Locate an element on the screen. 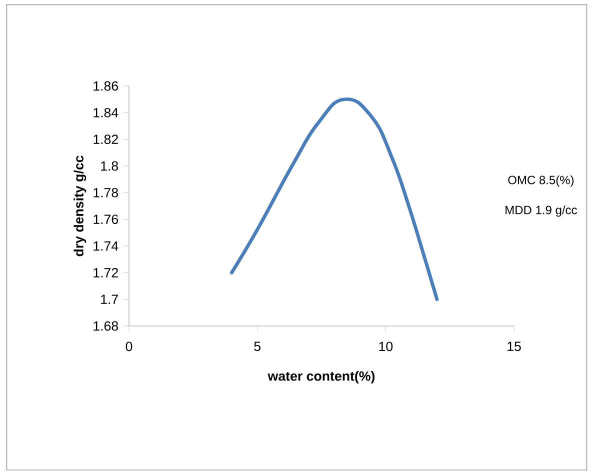 This screenshot has height=474, width=591. y-tick-label: 1.74 is located at coordinates (106, 246).